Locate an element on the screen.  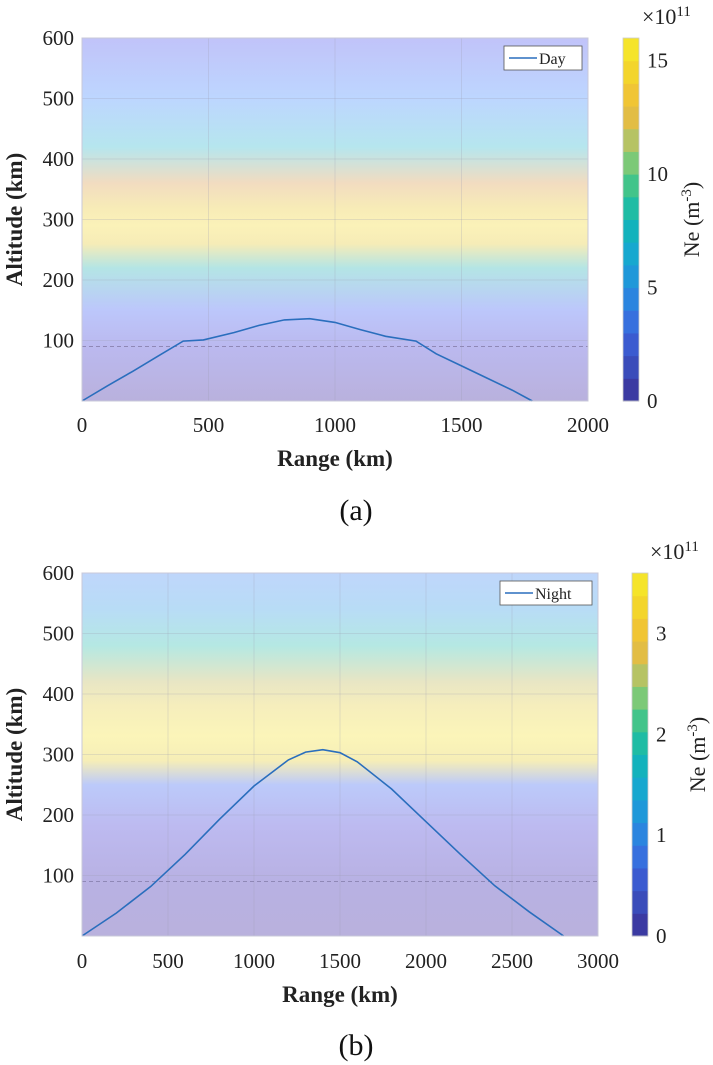
colorbar-tick-label: 3 is located at coordinates (661, 634).